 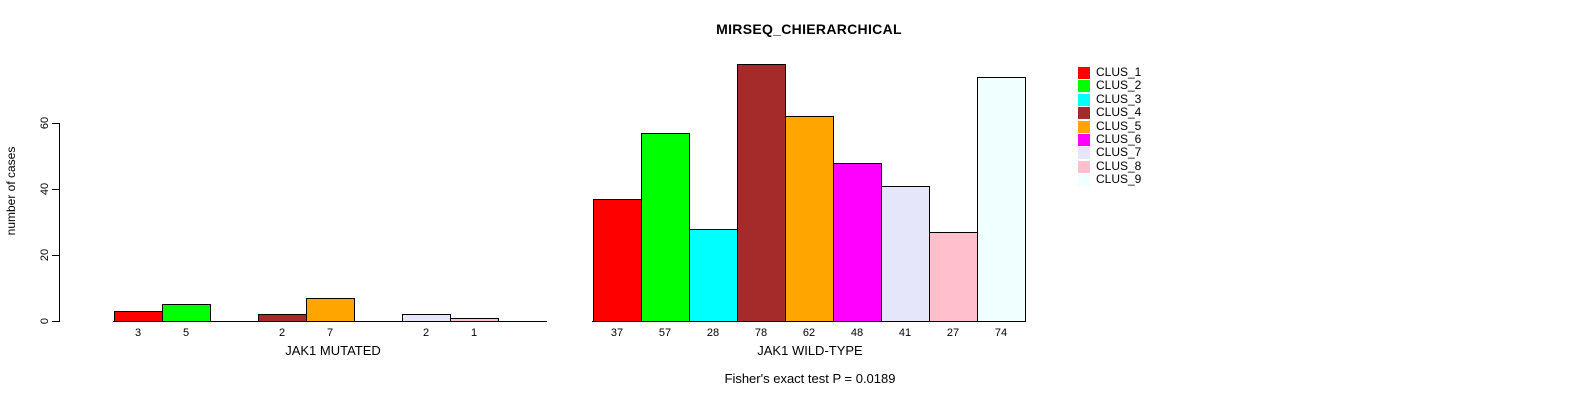 What do you see at coordinates (1119, 165) in the screenshot?
I see `legend-label-clus_8: CLUS_8` at bounding box center [1119, 165].